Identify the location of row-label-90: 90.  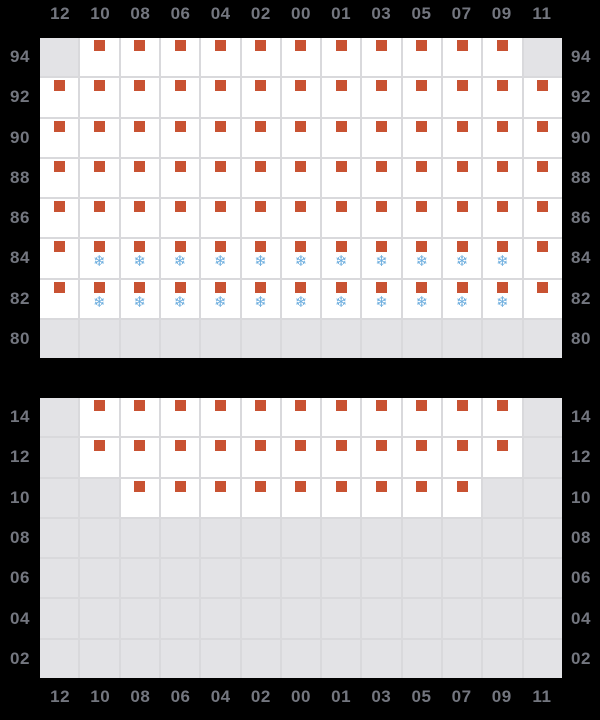
(581, 137).